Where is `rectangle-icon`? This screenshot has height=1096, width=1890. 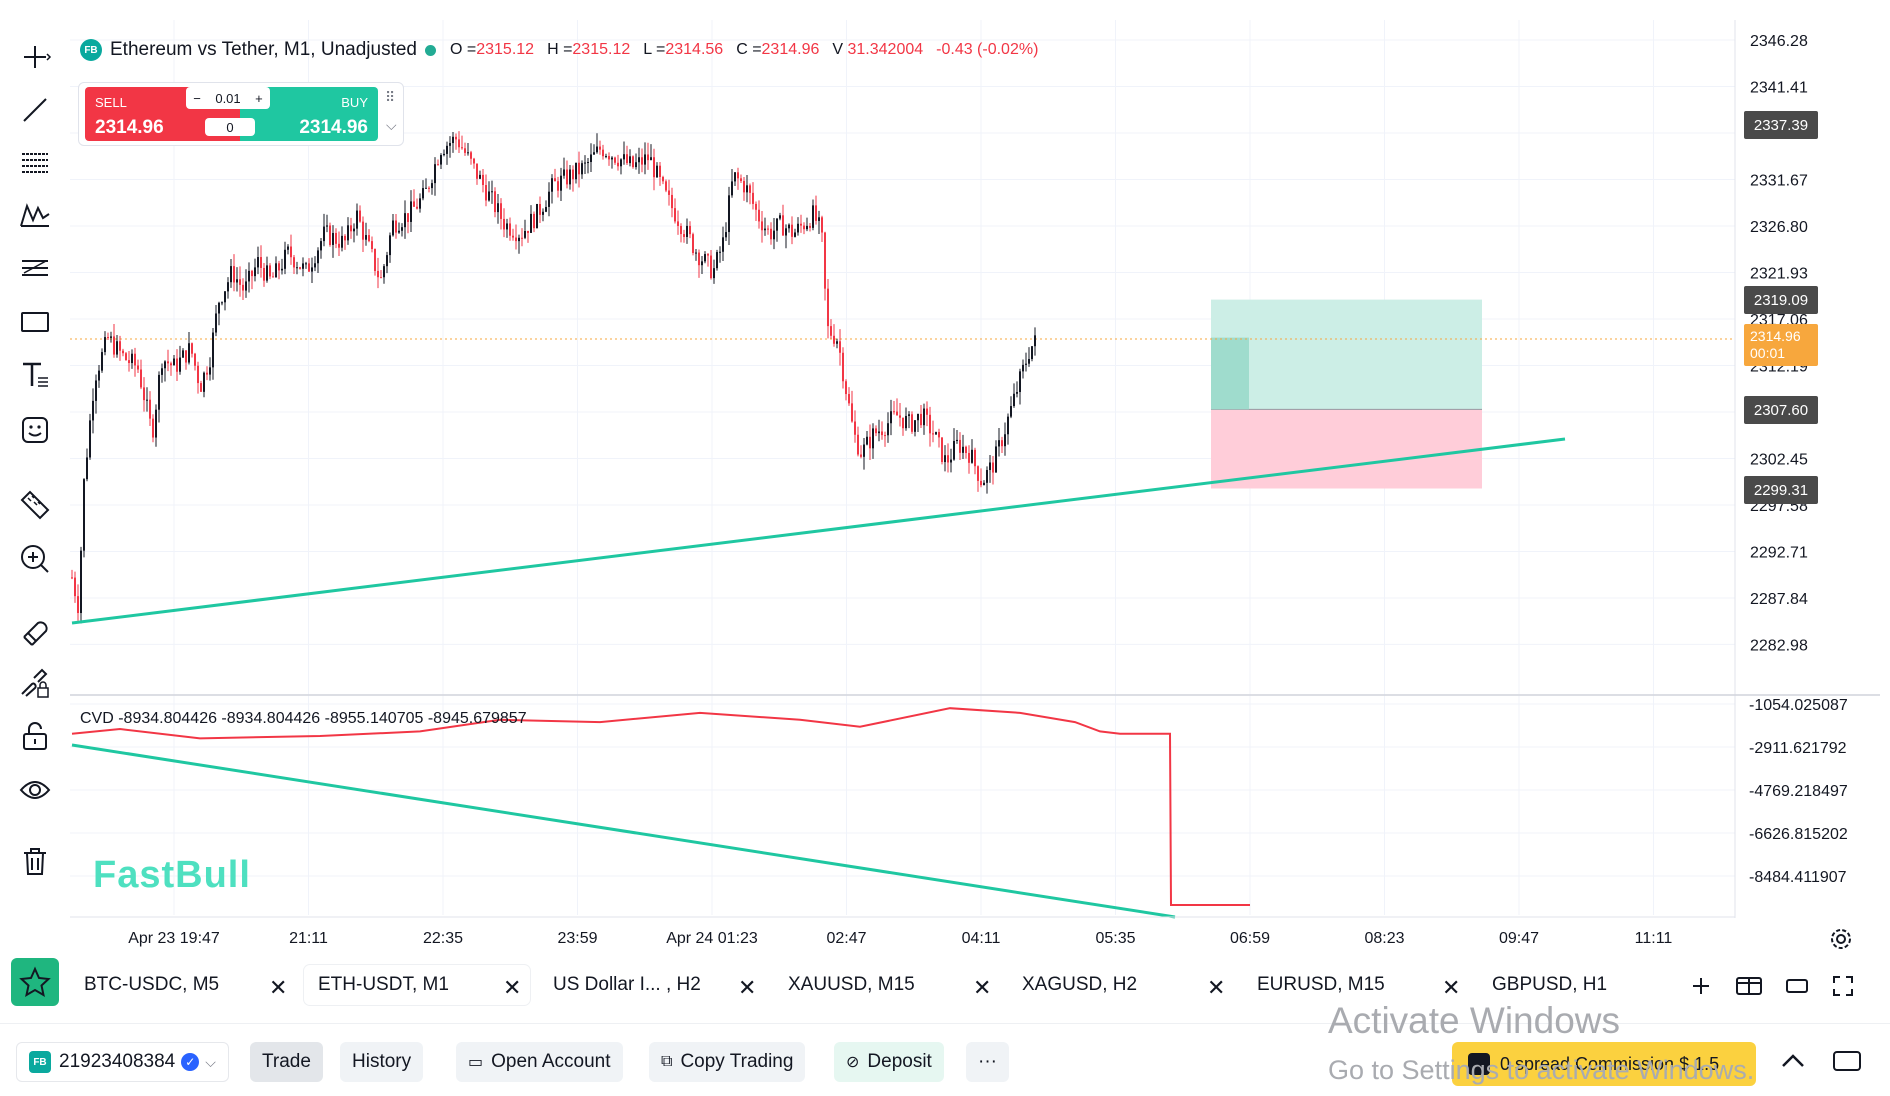 rectangle-icon is located at coordinates (35, 322).